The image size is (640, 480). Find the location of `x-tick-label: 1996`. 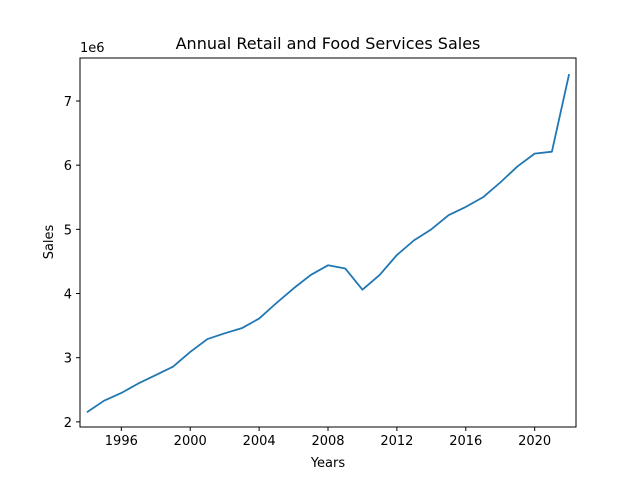

x-tick-label: 1996 is located at coordinates (121, 441).